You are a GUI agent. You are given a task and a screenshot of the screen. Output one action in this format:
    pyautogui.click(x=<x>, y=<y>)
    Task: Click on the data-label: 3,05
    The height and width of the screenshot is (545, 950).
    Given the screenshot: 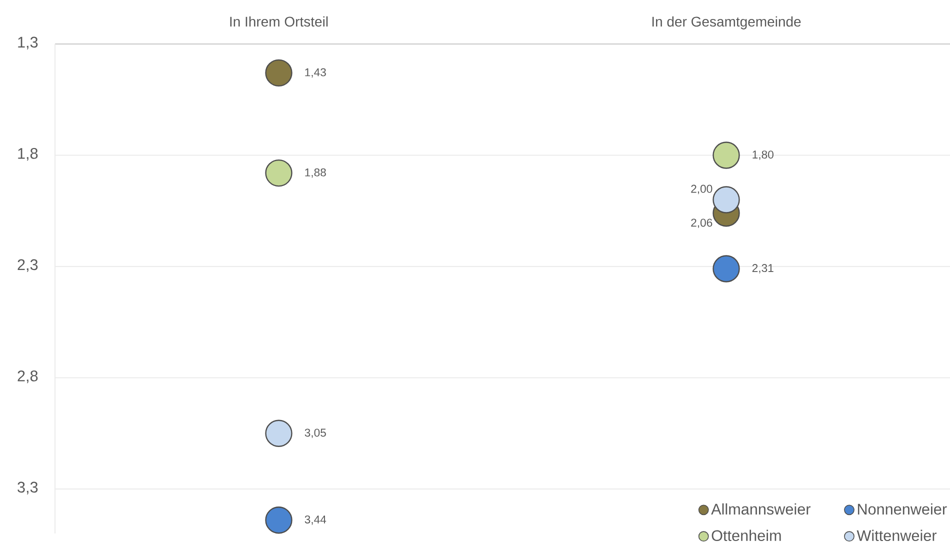 What is the action you would take?
    pyautogui.click(x=315, y=433)
    